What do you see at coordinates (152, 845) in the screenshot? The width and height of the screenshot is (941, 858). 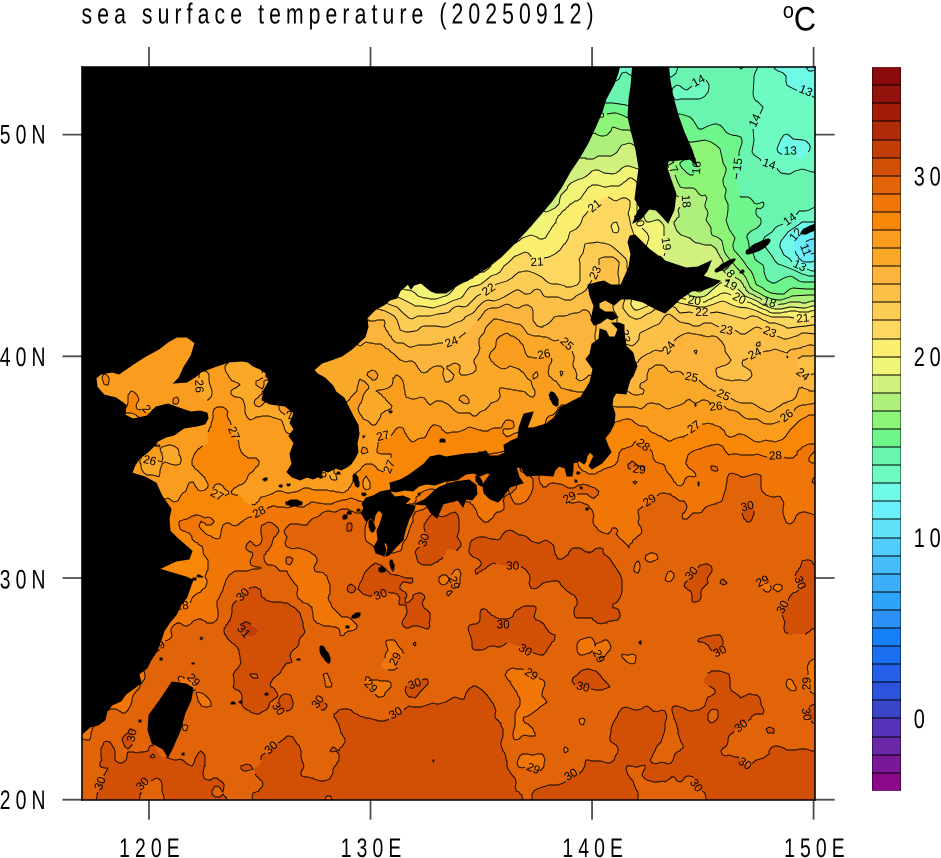 I see `svg-text: 120E` at bounding box center [152, 845].